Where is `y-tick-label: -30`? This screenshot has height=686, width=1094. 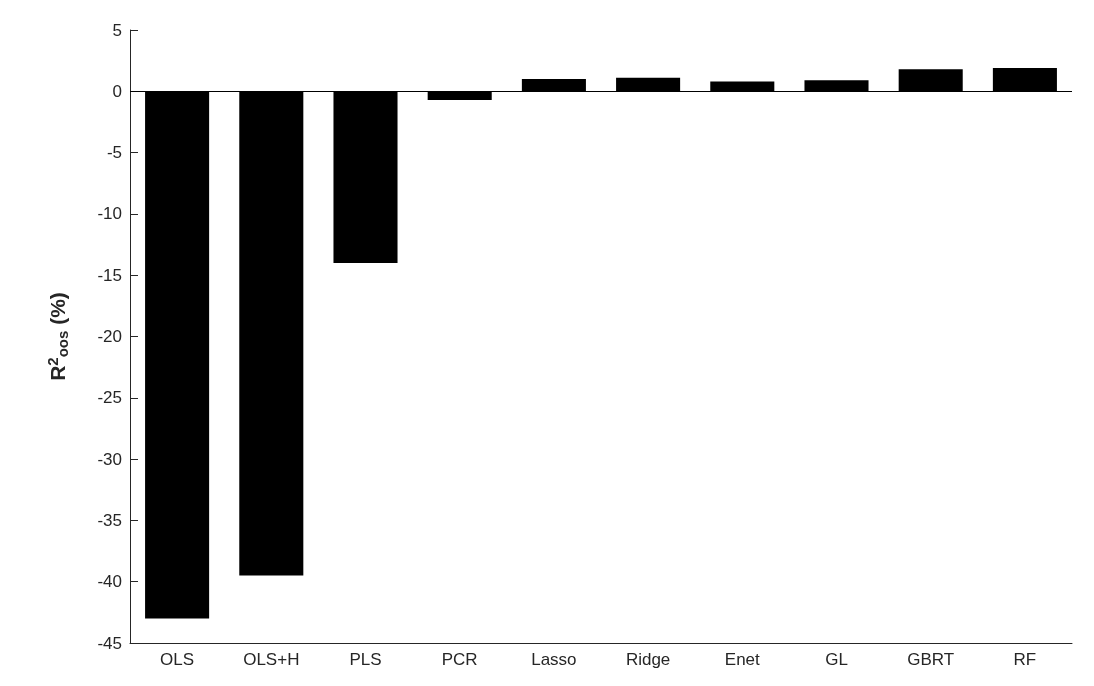 y-tick-label: -30 is located at coordinates (109, 459).